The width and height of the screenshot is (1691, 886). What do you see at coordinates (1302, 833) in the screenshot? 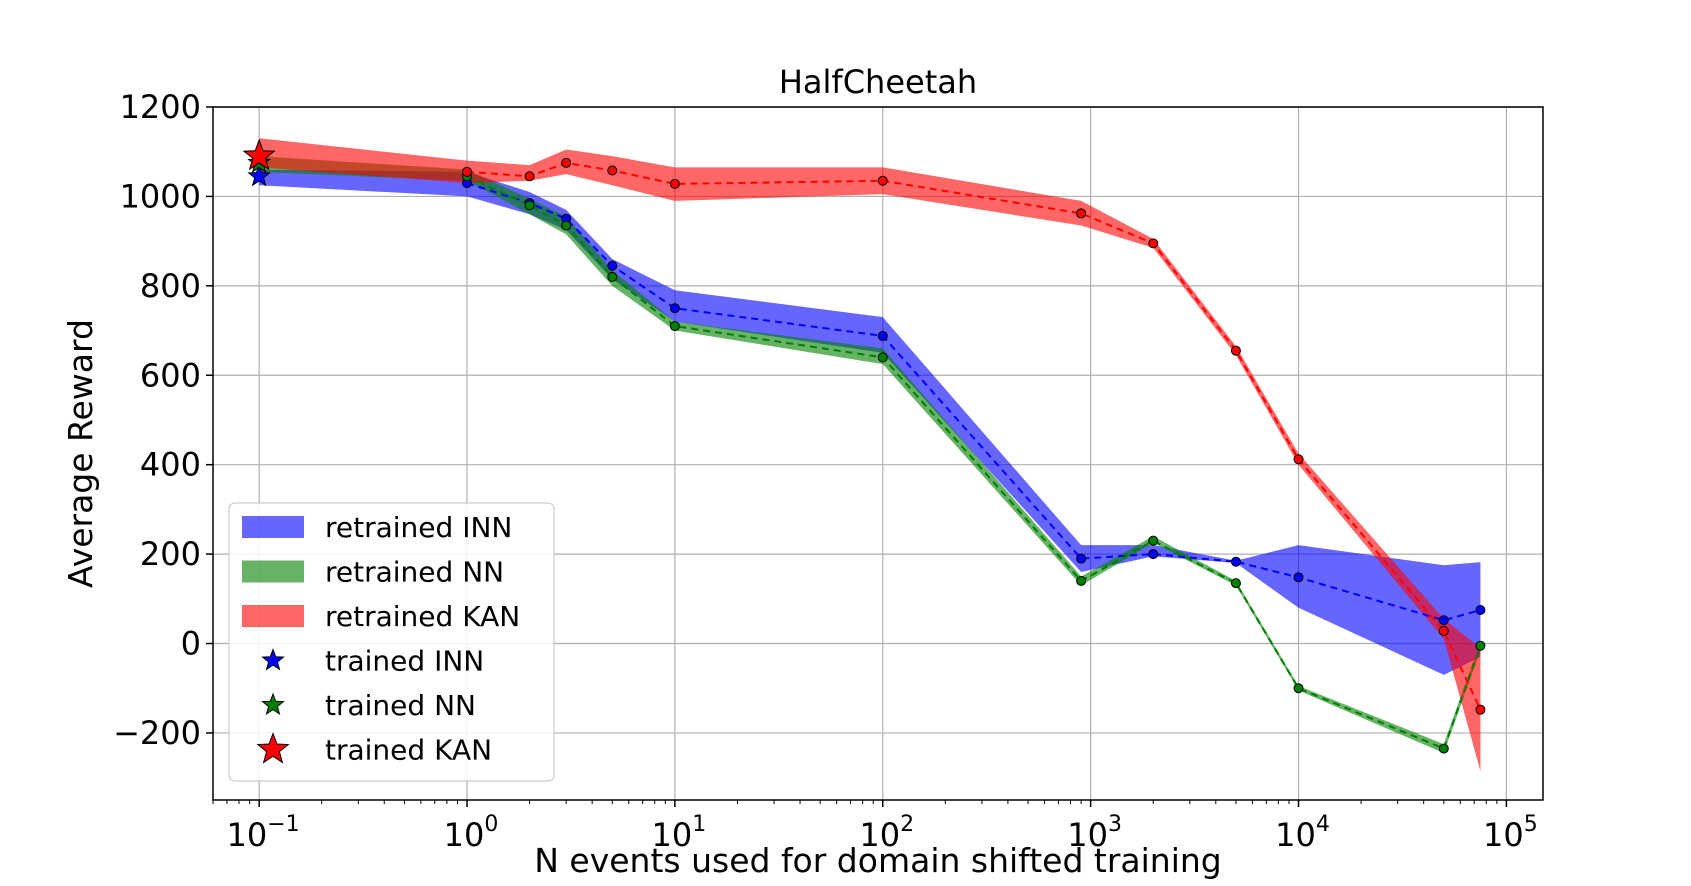
I see `x-tick-label: 10⁴` at bounding box center [1302, 833].